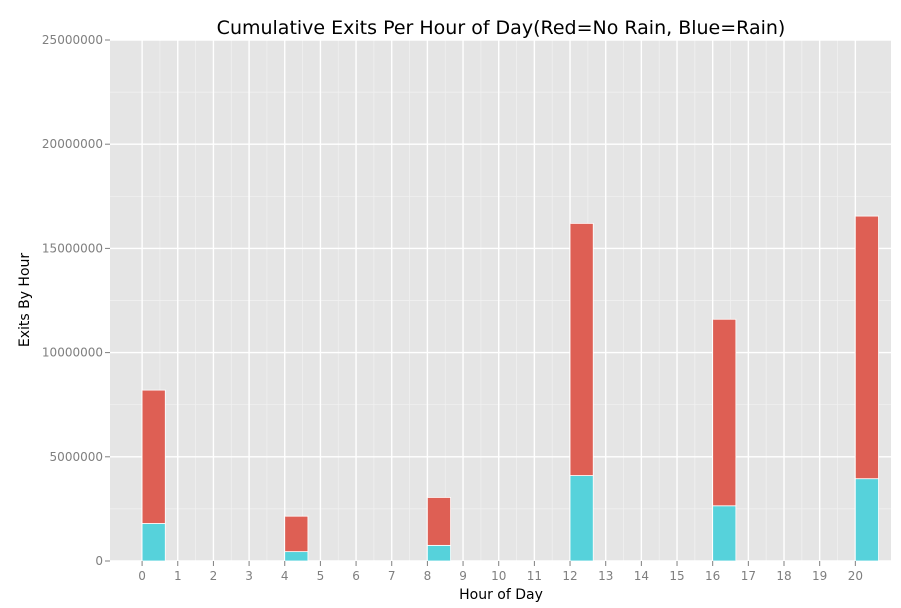 This screenshot has height=608, width=901. Describe the element at coordinates (142, 576) in the screenshot. I see `x-tick-label: 0` at that location.